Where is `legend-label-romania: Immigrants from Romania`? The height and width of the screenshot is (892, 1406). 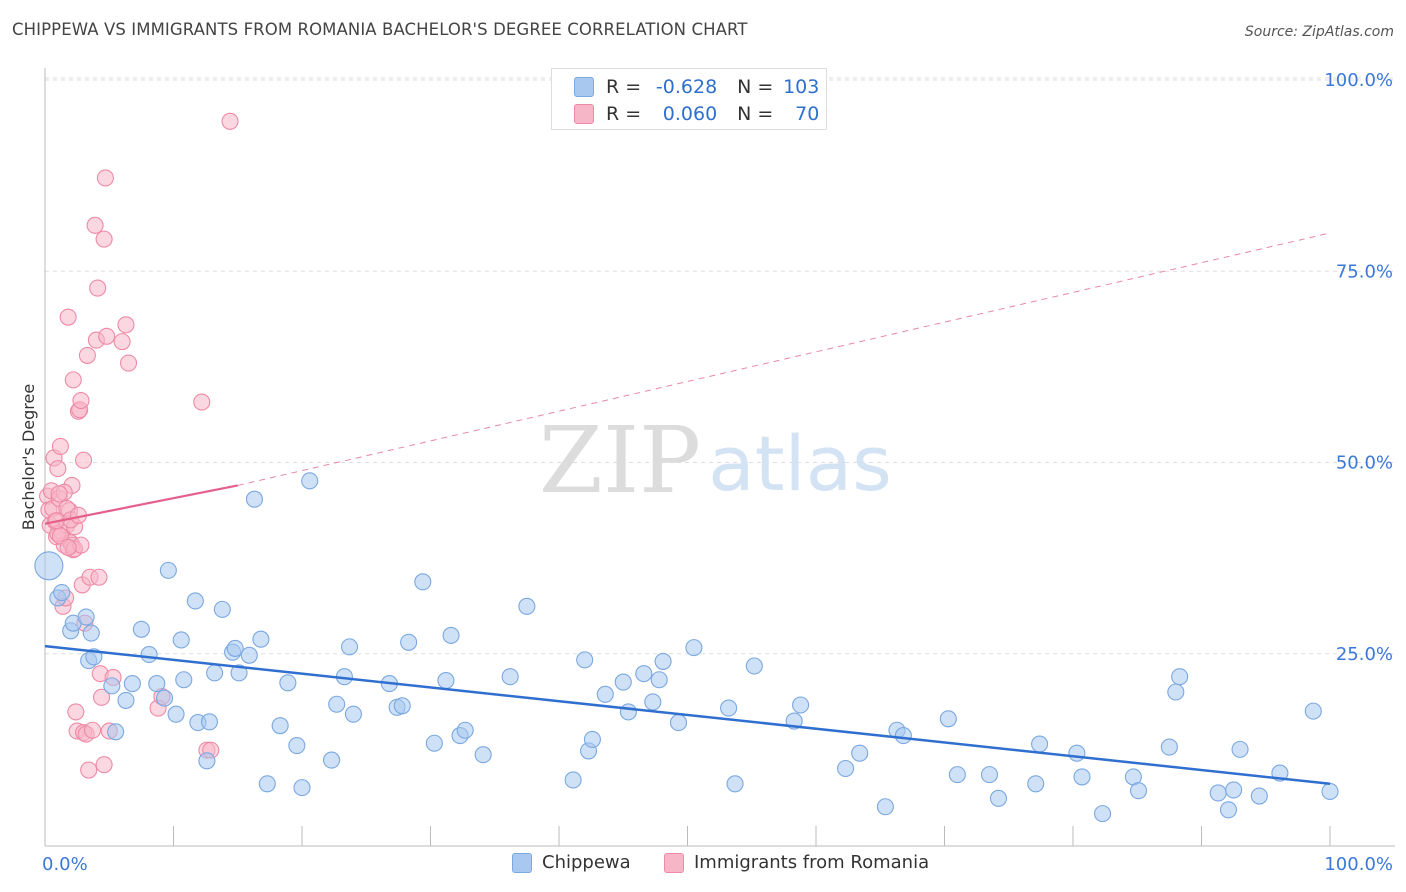
legend-label-romania: Immigrants from Romania is located at coordinates (812, 862).